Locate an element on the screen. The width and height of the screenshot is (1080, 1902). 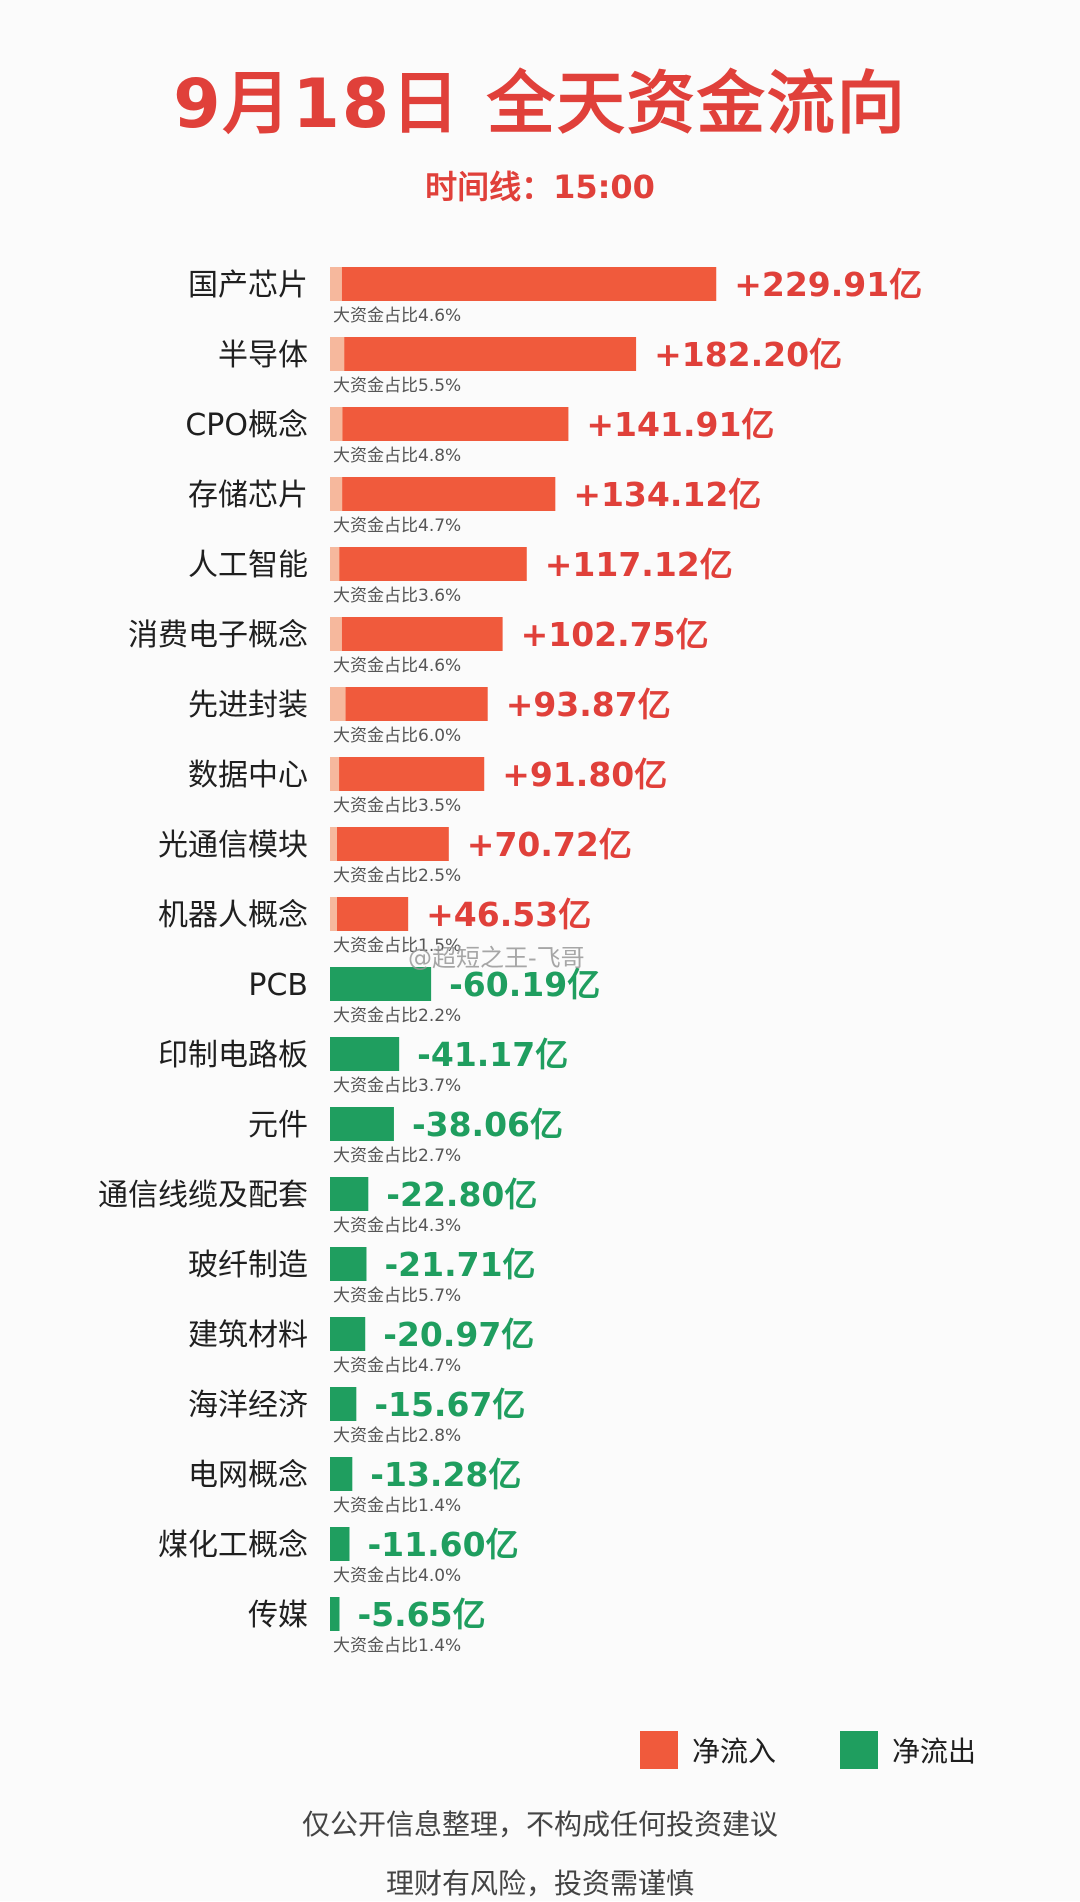
share-label: 大资金占比4.3% is located at coordinates (397, 1226).